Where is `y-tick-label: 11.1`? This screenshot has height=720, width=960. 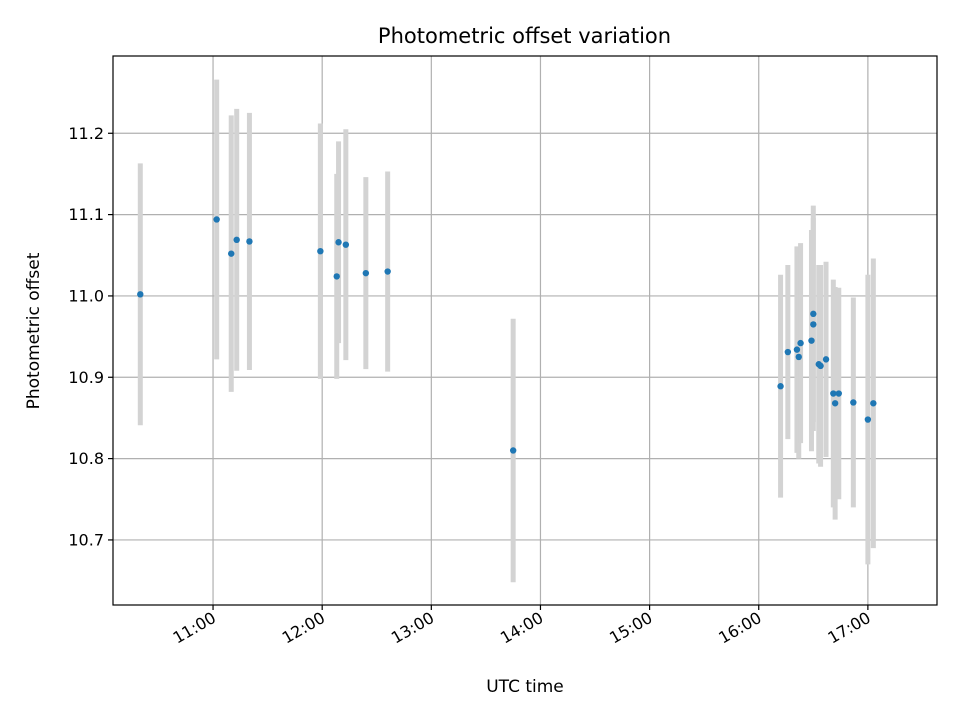
y-tick-label: 11.1 is located at coordinates (86, 214).